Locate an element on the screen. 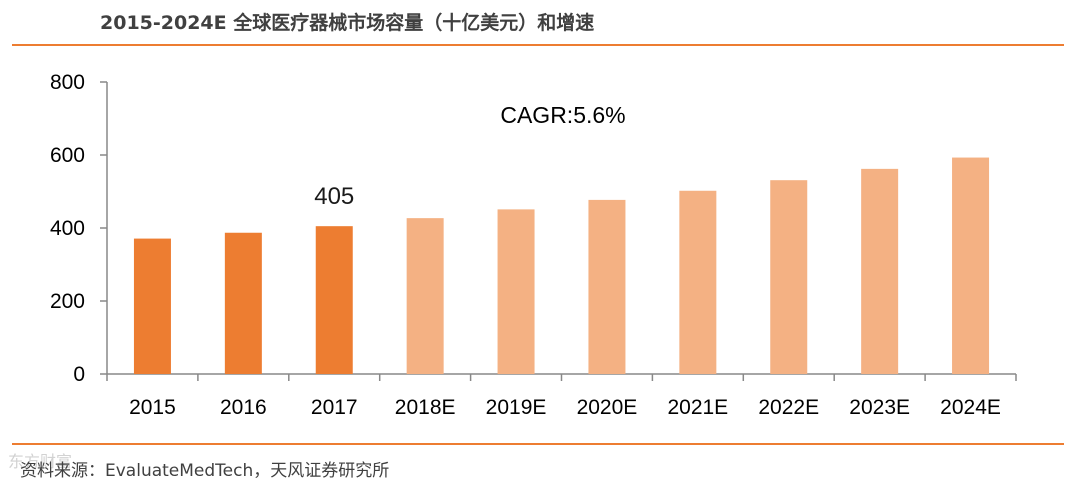 This screenshot has width=1080, height=481. y-axis: 0 200 400 600 800 is located at coordinates (79, 228).